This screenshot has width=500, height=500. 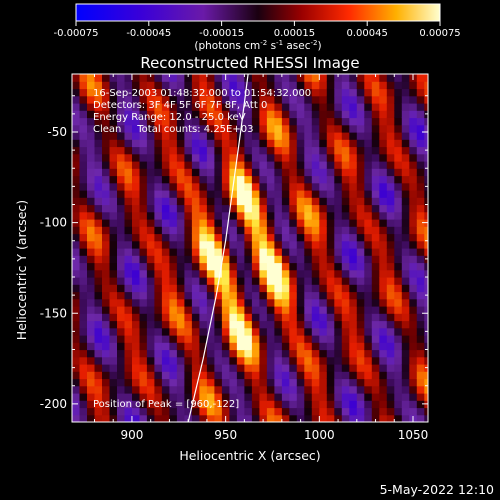 I want to click on colorbar, so click(x=258, y=12).